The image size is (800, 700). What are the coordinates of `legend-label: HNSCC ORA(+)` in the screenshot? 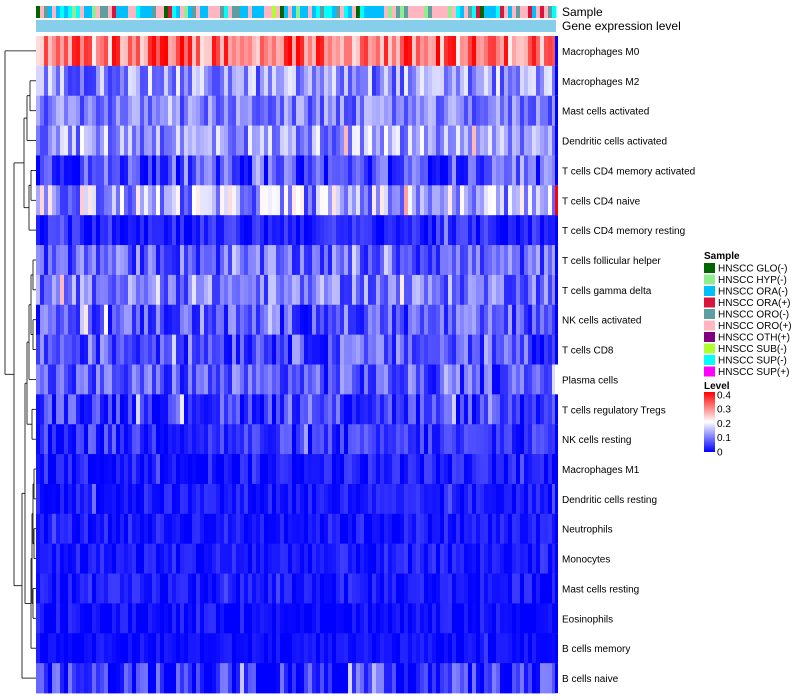 It's located at (754, 303).